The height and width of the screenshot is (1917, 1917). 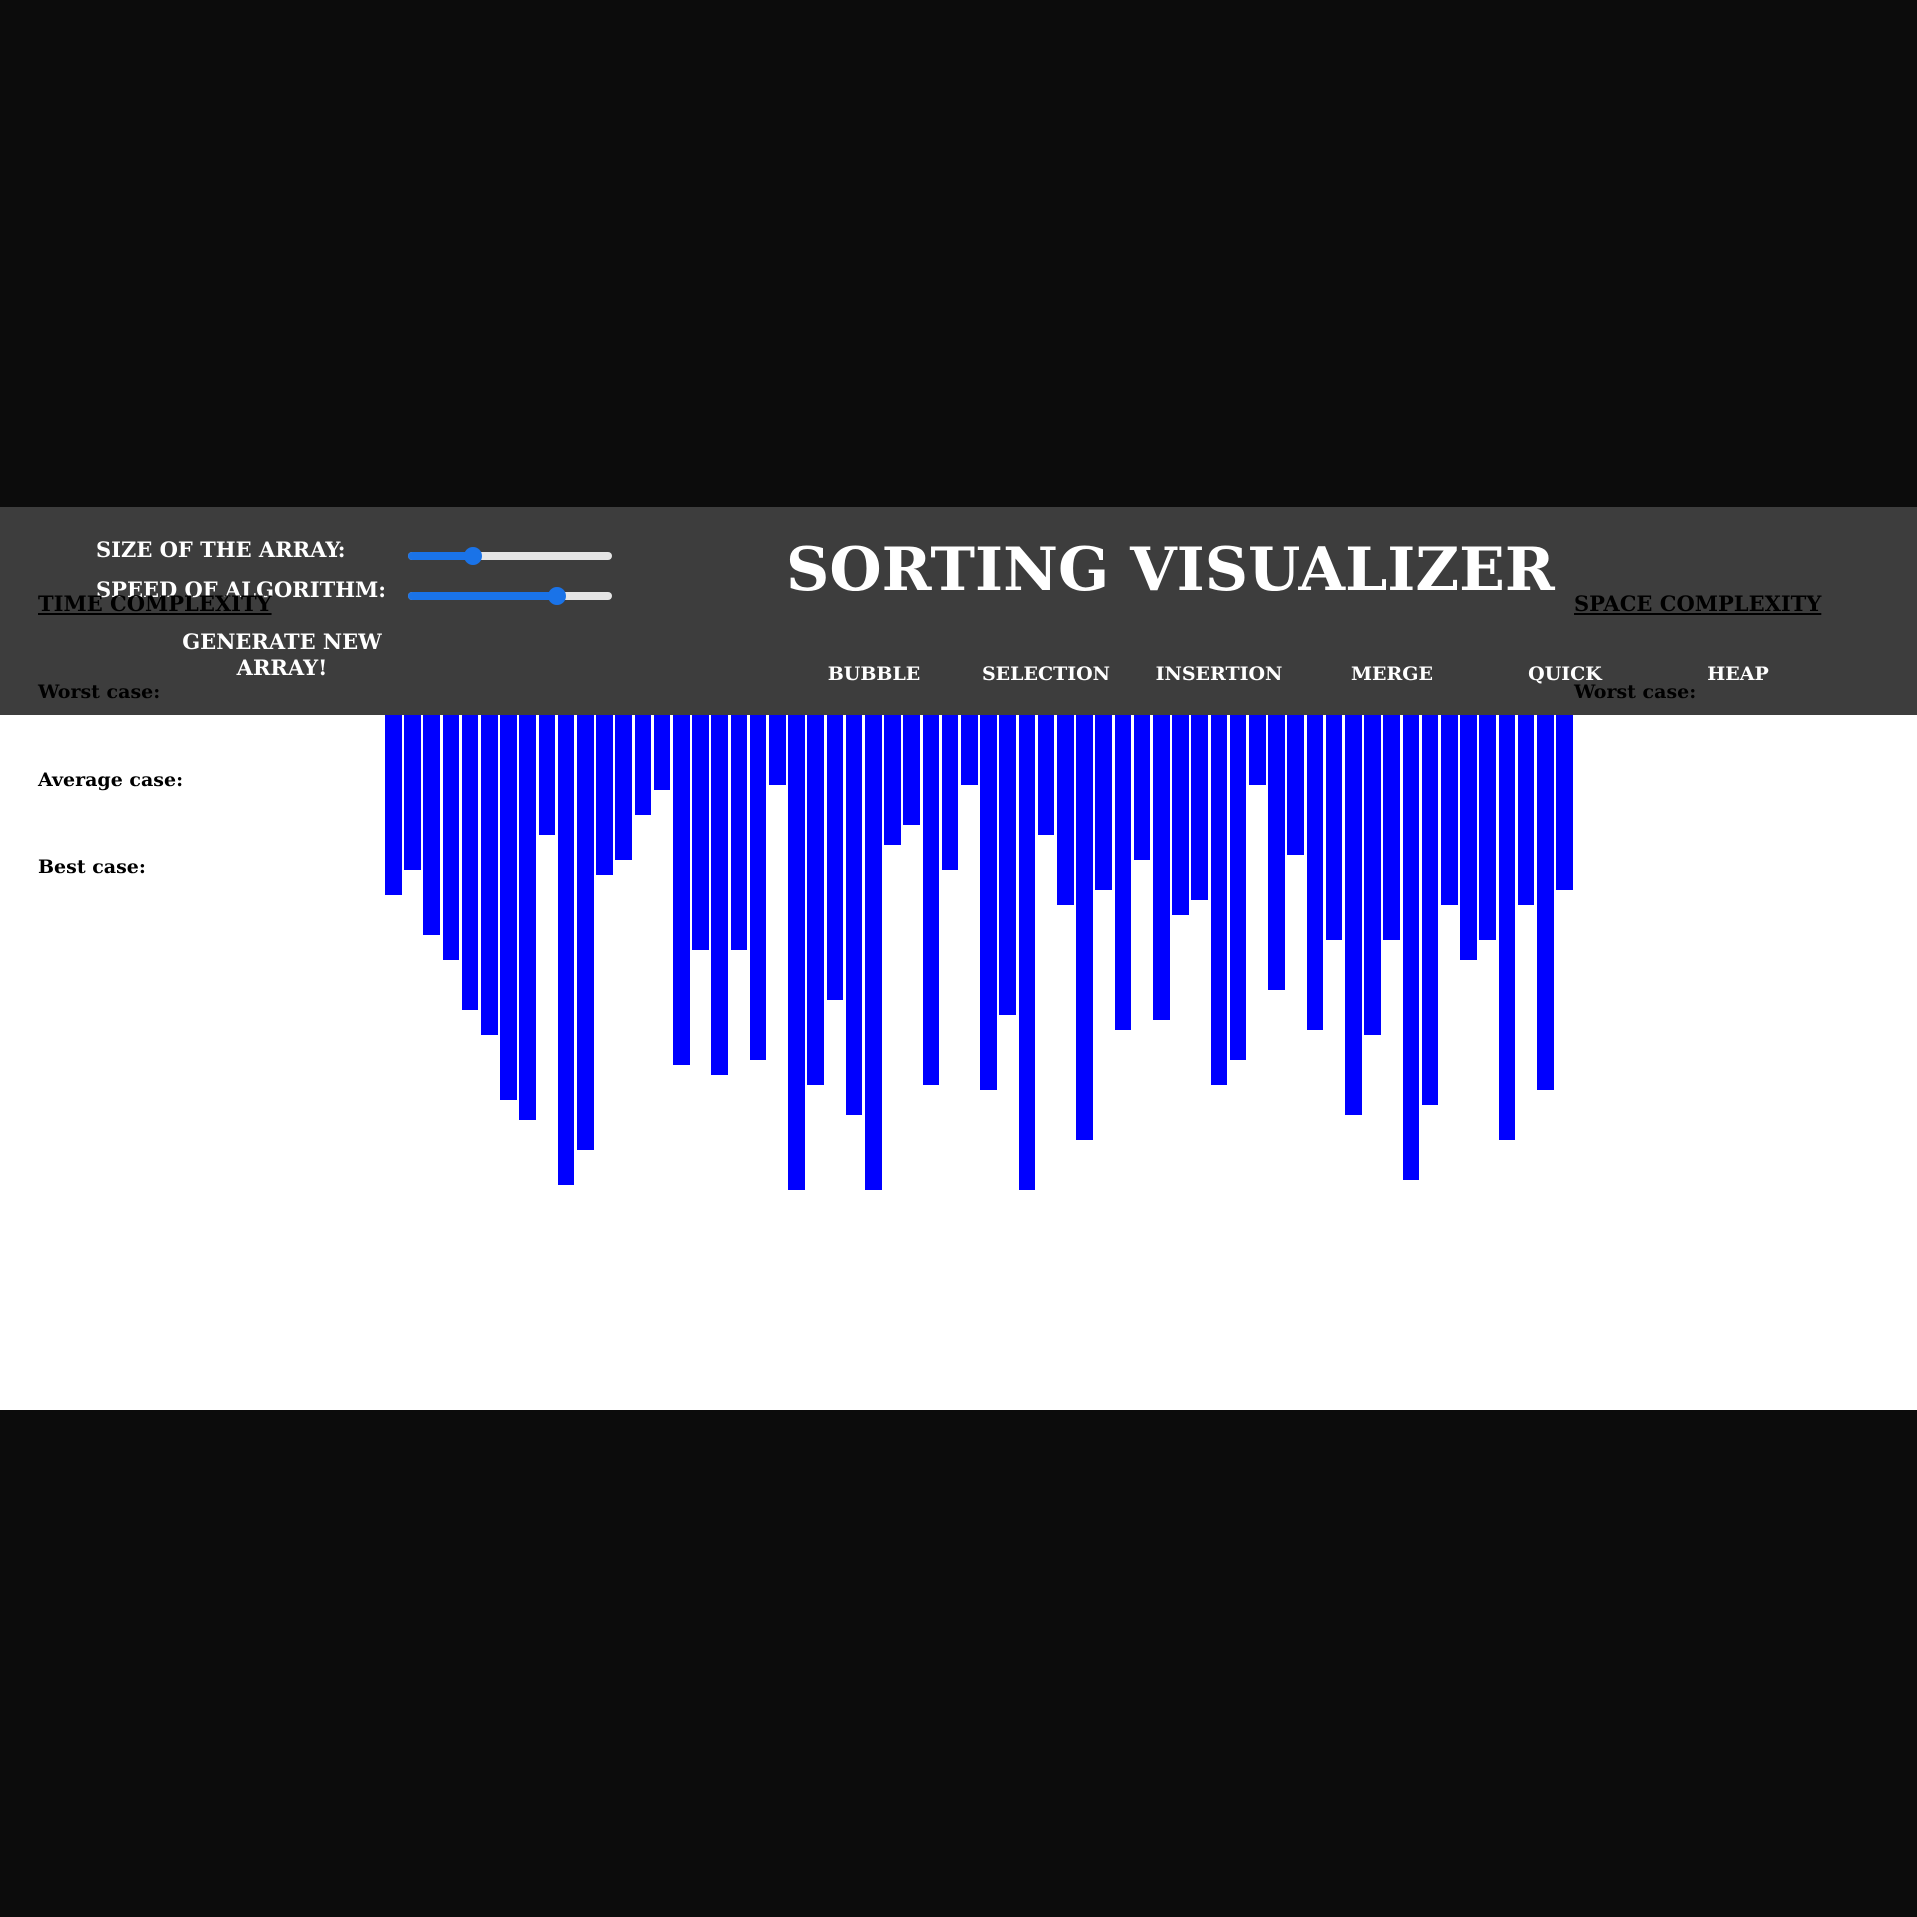 I want to click on bubble-sort-button: BUBBLE, so click(x=874, y=674).